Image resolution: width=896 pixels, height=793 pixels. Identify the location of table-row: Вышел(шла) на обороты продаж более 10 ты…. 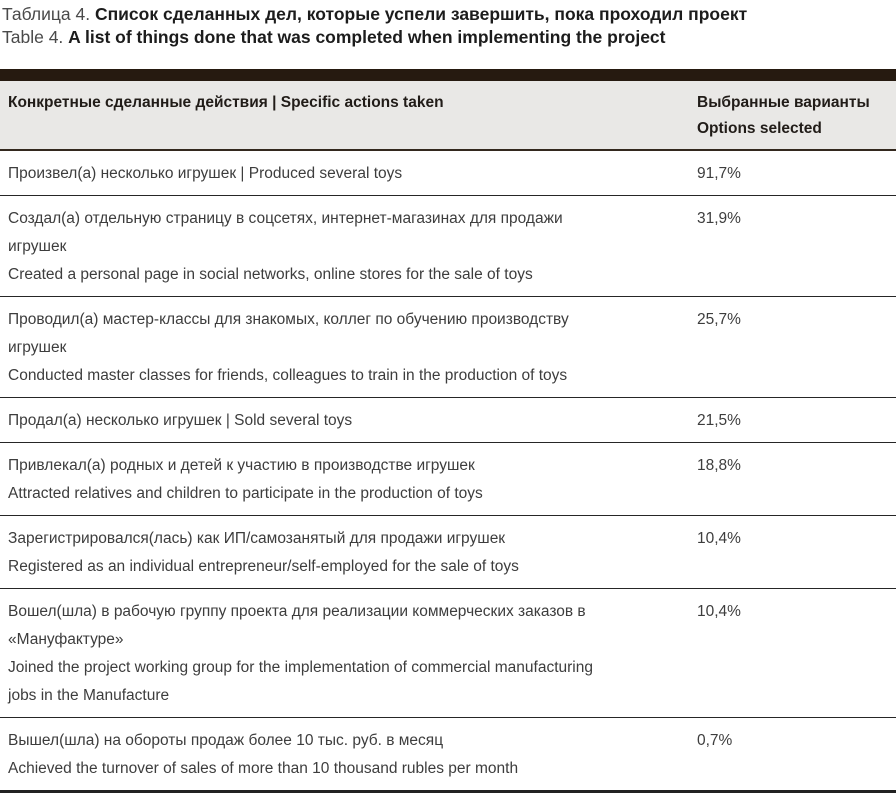
(448, 755).